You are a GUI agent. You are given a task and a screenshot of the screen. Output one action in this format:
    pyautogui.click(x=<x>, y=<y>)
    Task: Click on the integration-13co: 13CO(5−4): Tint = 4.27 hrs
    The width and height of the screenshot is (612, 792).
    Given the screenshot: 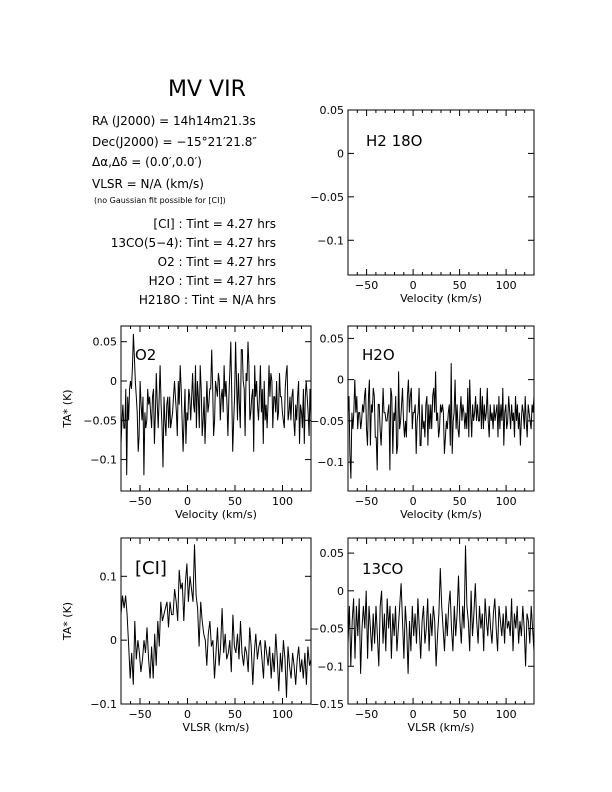 What is the action you would take?
    pyautogui.click(x=193, y=243)
    